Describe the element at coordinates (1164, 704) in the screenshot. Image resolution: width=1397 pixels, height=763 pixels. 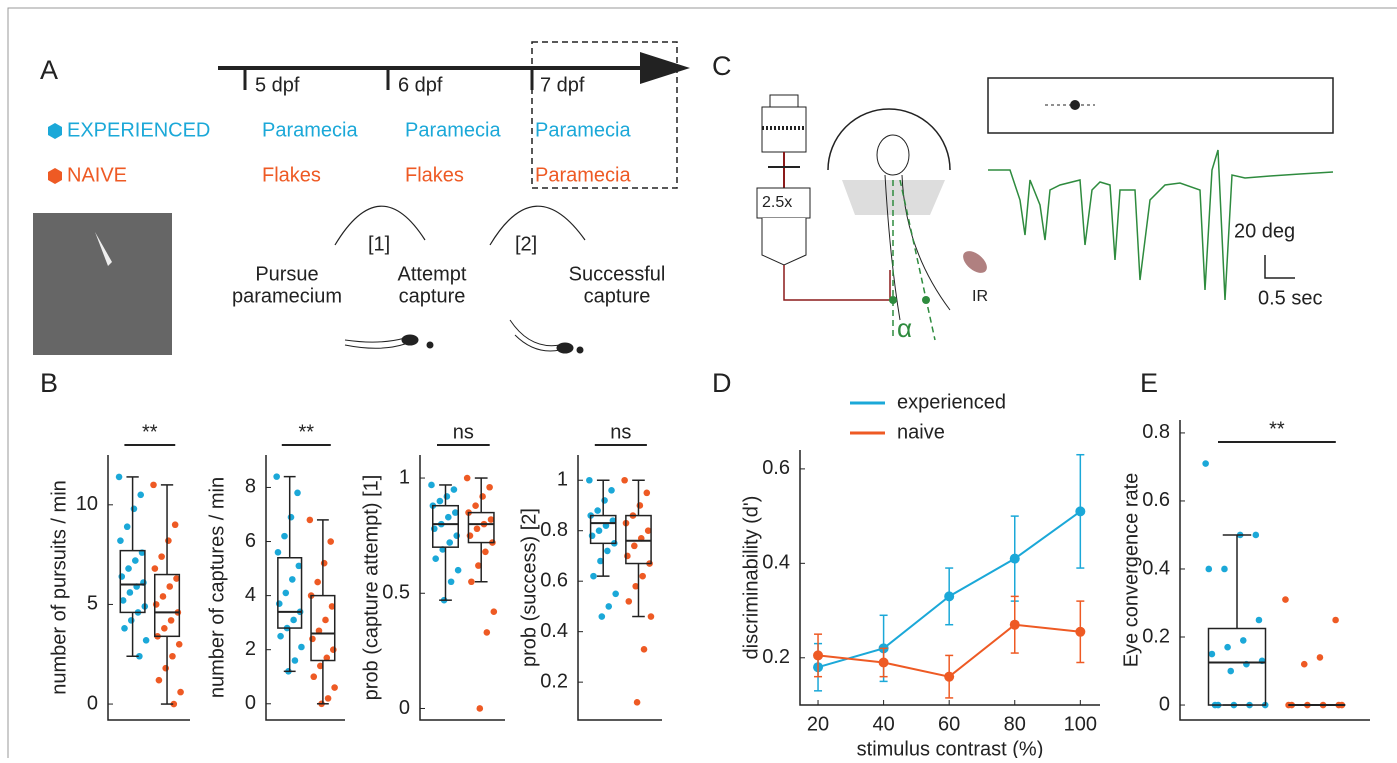
I see `y-tick-label: 0` at that location.